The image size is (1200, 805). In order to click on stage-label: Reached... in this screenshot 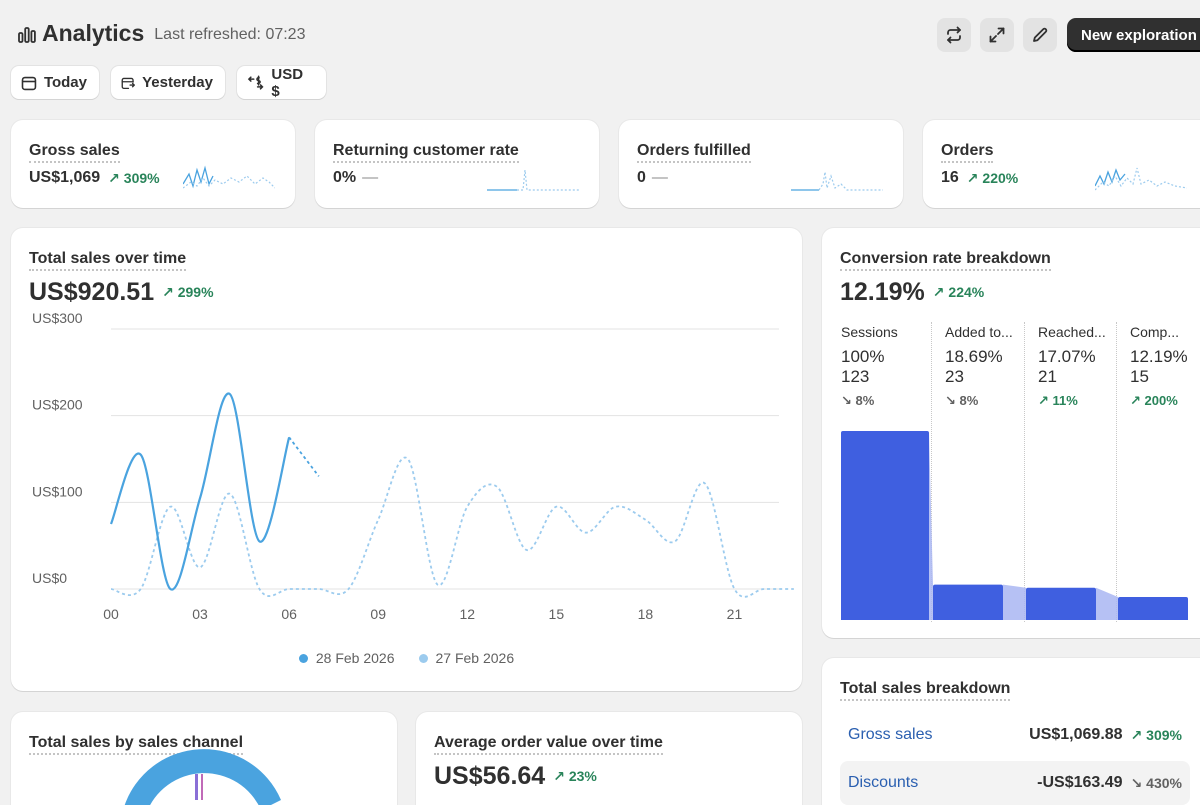, I will do `click(1072, 332)`.